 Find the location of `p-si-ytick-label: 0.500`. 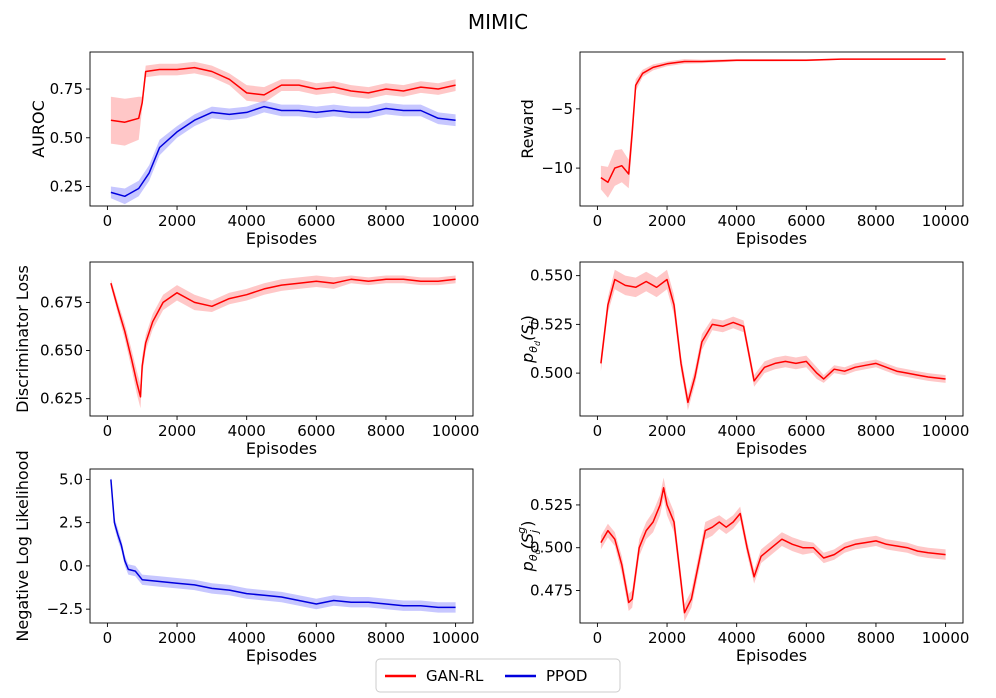

p-si-ytick-label: 0.500 is located at coordinates (551, 373).